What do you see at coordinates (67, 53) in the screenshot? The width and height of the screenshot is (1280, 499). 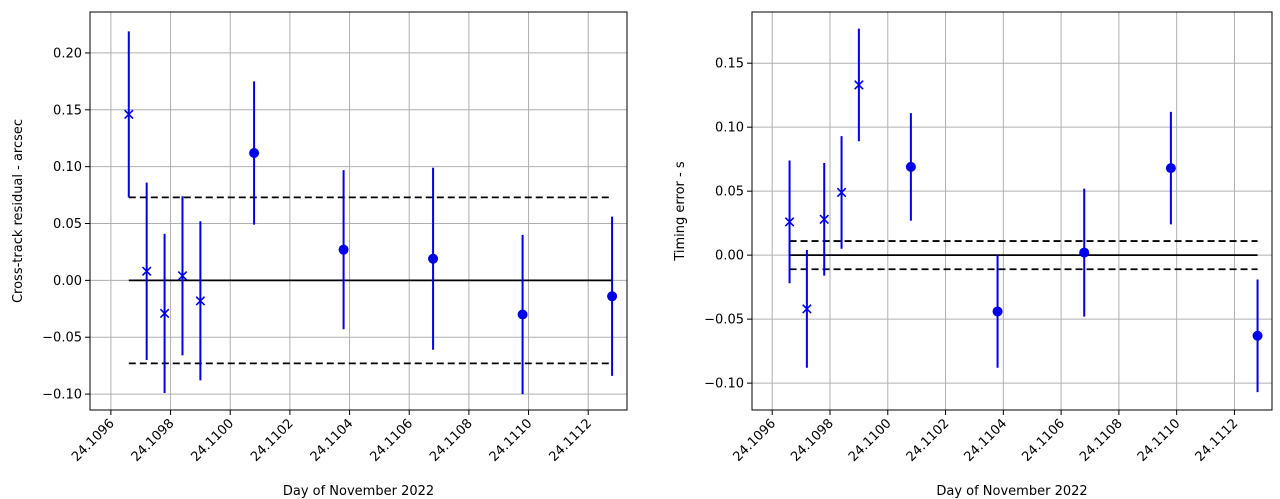 I see `y-tick-label: 0.20` at bounding box center [67, 53].